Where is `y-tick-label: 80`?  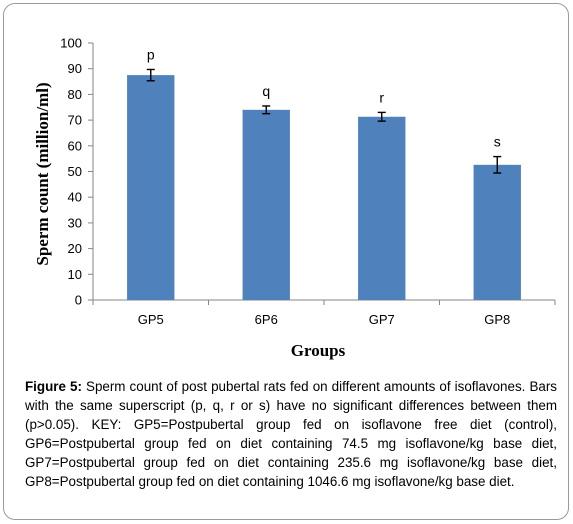 y-tick-label: 80 is located at coordinates (75, 94).